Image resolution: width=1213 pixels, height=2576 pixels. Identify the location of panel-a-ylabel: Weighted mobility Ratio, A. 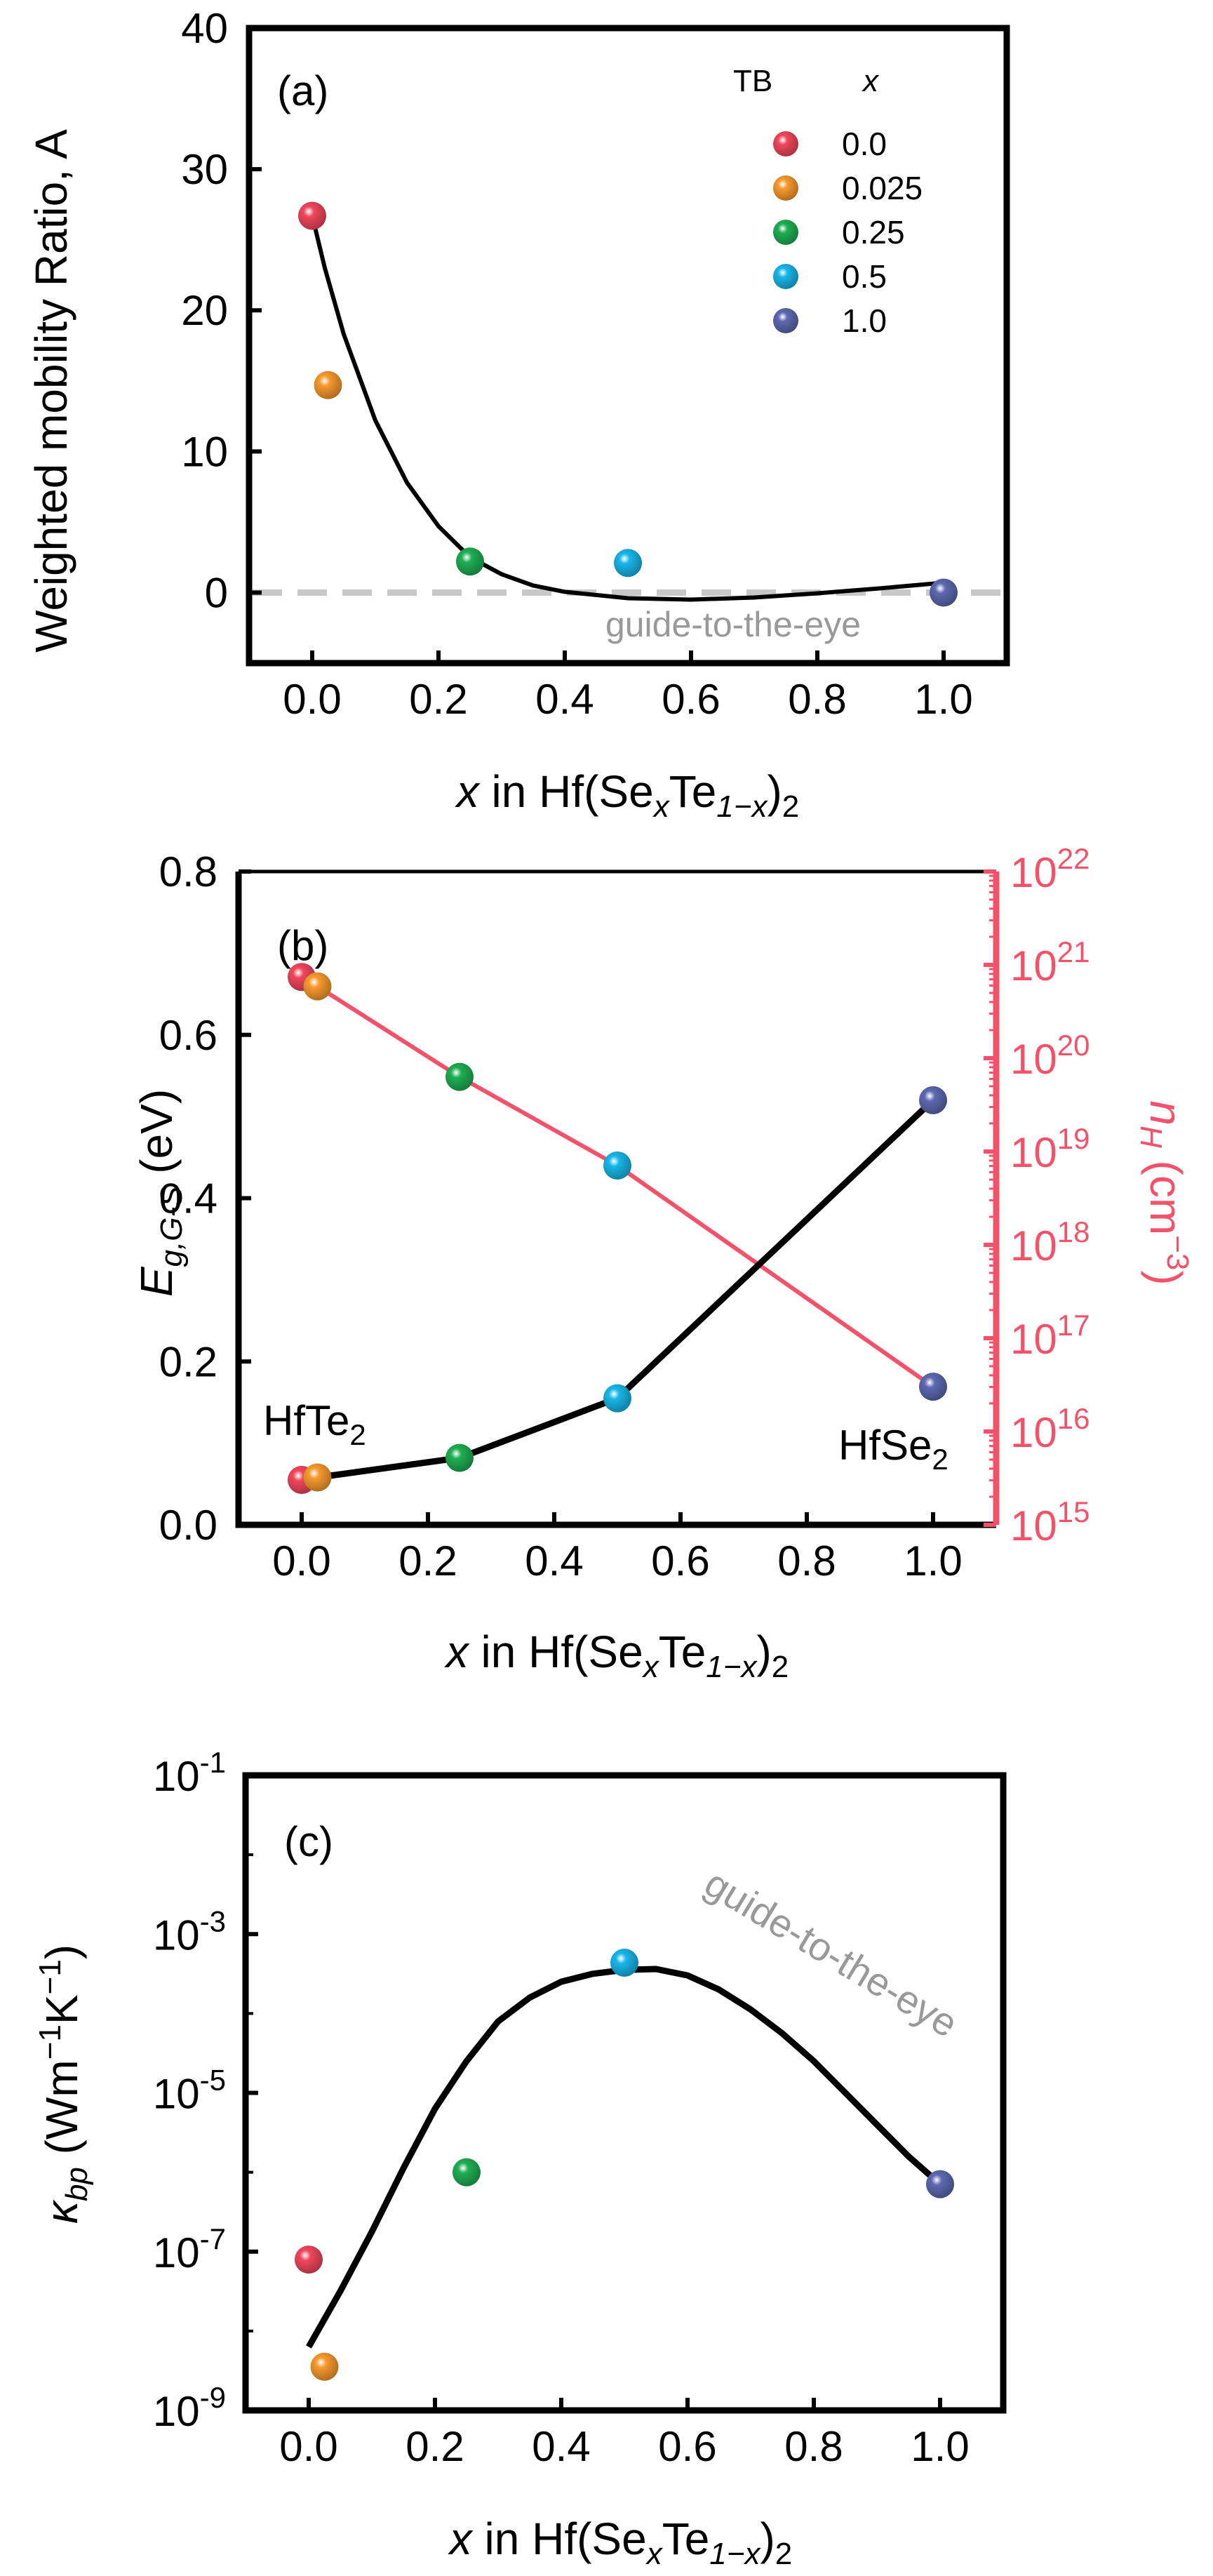
(51, 391).